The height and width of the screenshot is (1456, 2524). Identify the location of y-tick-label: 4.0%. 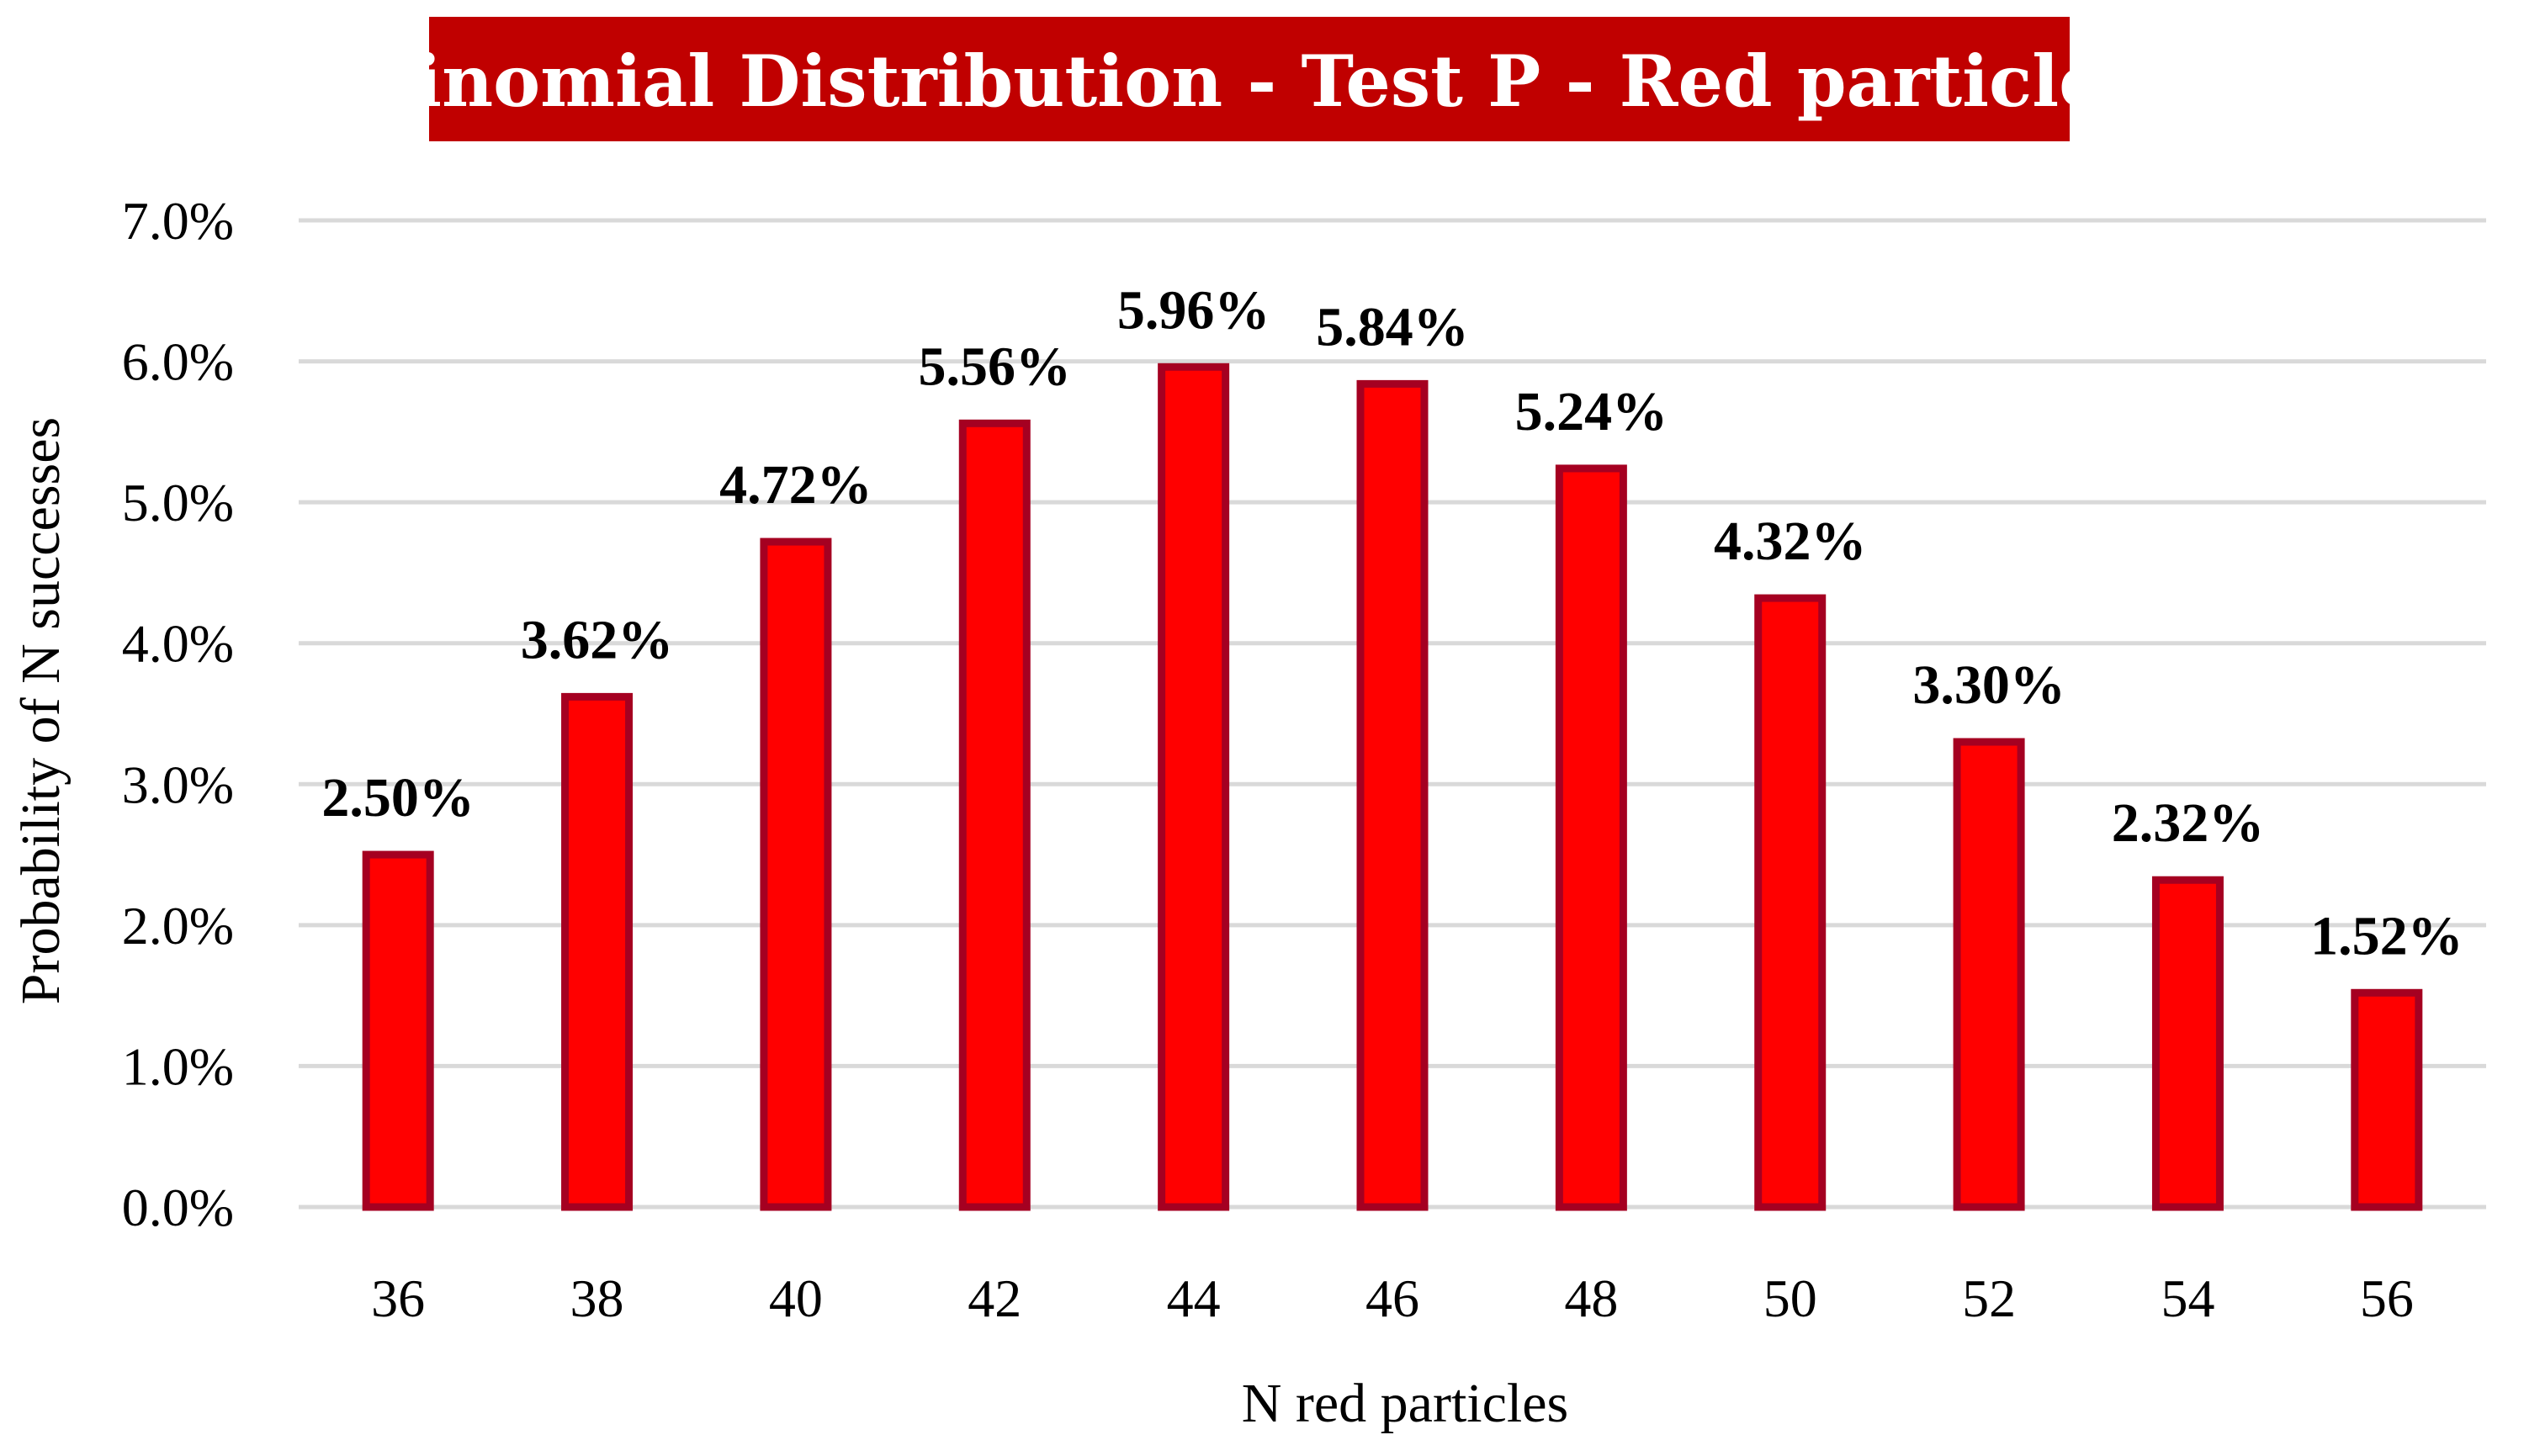
(178, 644).